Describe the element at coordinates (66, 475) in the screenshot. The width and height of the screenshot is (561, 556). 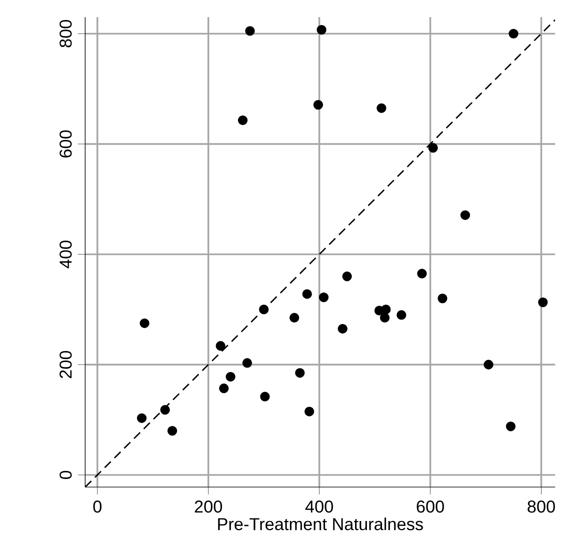
I see `y-tick-label: 0` at that location.